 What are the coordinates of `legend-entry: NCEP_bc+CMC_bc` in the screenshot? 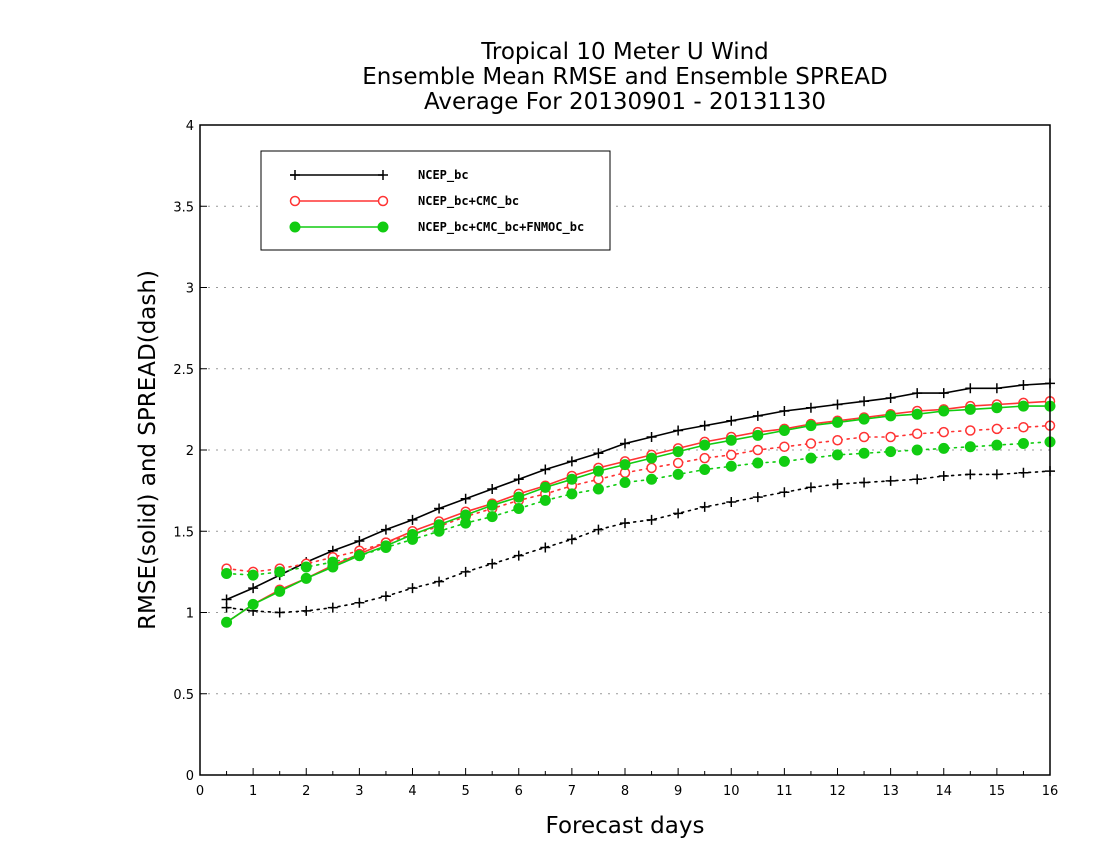 It's located at (404, 201).